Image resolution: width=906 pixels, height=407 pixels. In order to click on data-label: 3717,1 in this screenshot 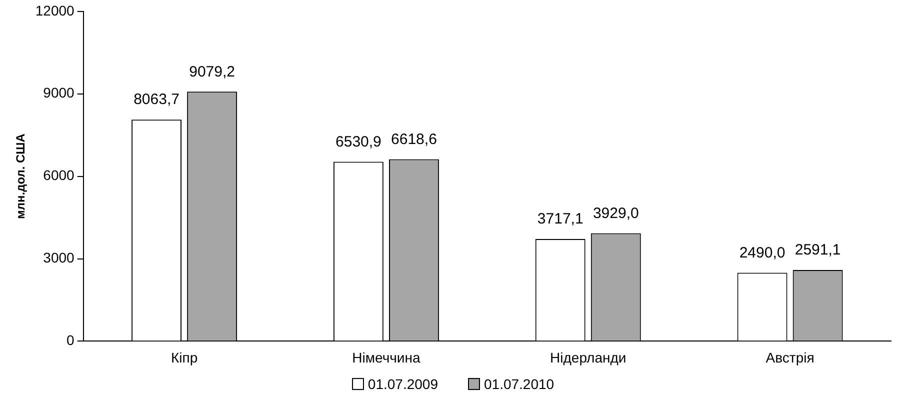, I will do `click(560, 219)`.